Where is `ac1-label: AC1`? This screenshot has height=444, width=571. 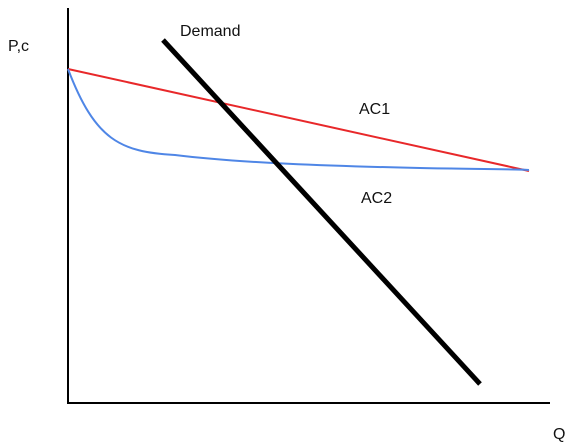 ac1-label: AC1 is located at coordinates (374, 109).